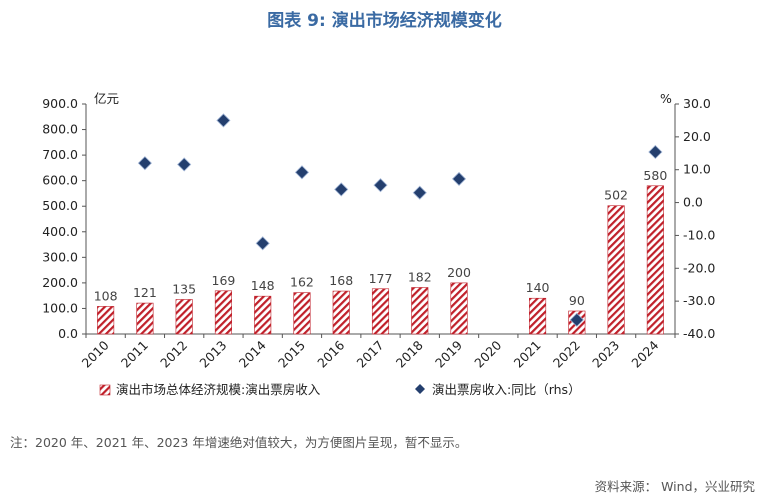  Describe the element at coordinates (95, 353) in the screenshot. I see `x-tick-label: 2010` at that location.